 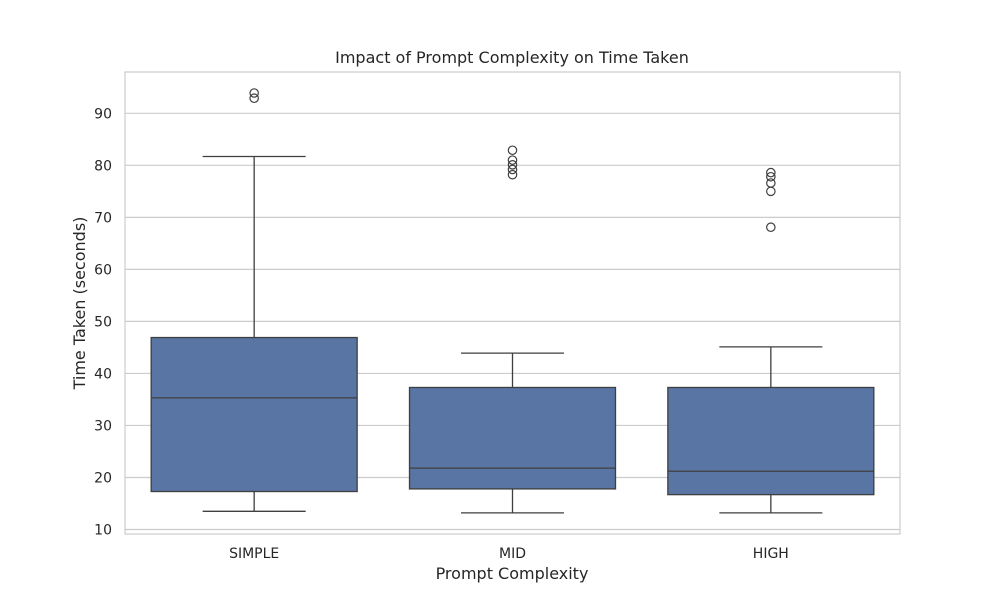 I want to click on x-tick-label-mid: MID, so click(x=512, y=554).